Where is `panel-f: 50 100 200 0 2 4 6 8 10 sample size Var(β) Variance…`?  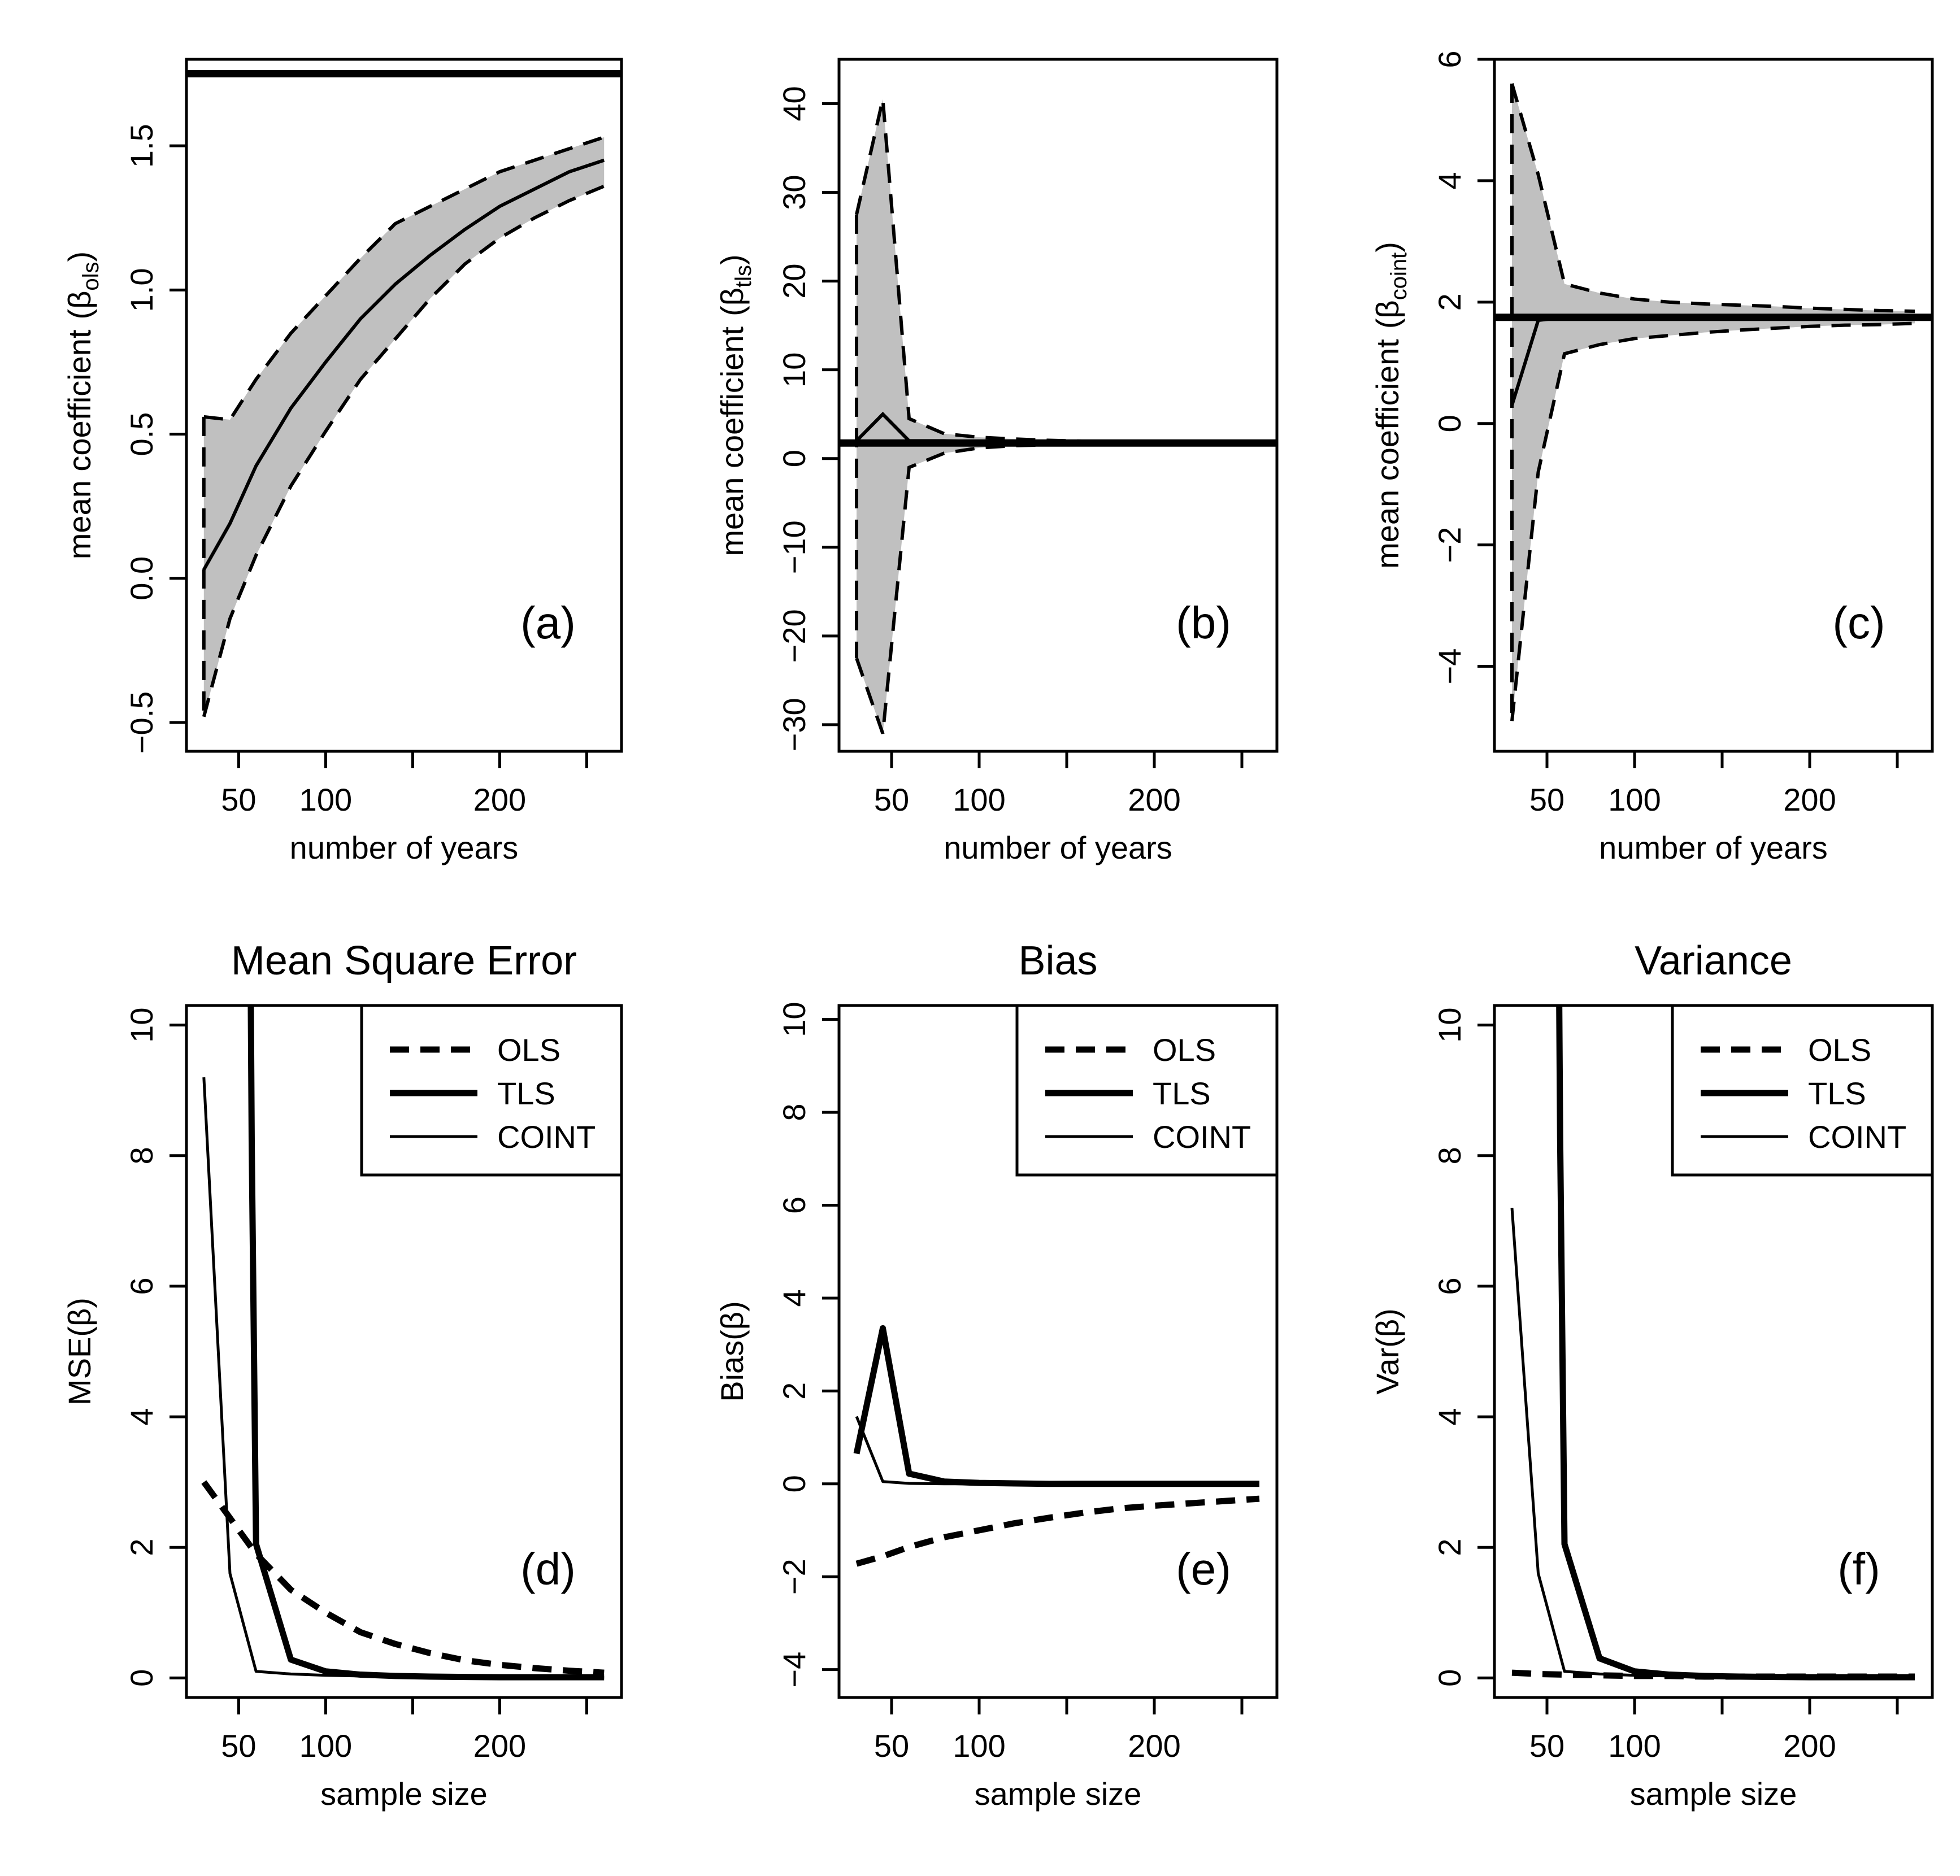
panel-f: 50 100 200 0 2 4 6 8 10 sample size Var(β) Variance… is located at coordinates (1652, 1375).